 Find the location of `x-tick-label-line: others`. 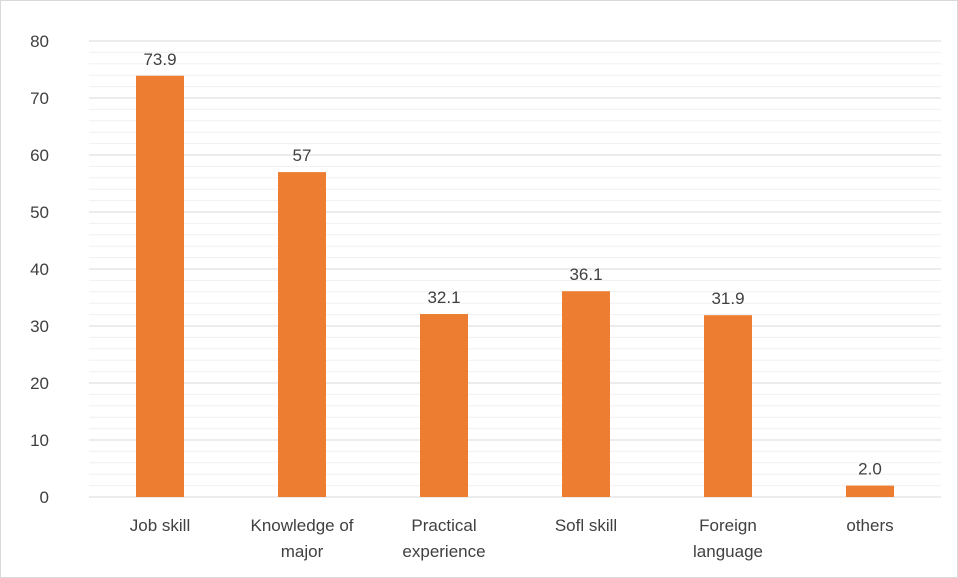

x-tick-label-line: others is located at coordinates (869, 525).